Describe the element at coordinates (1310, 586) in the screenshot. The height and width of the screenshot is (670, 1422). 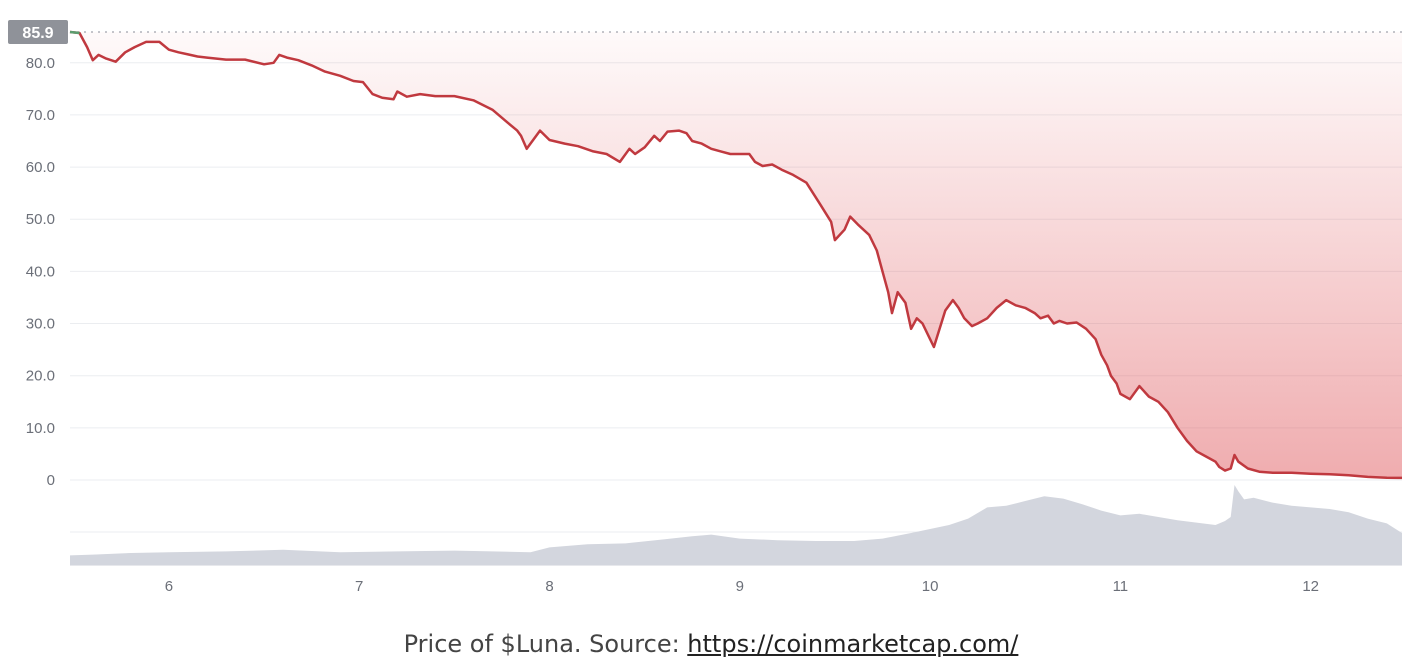
I see `x-tick-label: 12` at that location.